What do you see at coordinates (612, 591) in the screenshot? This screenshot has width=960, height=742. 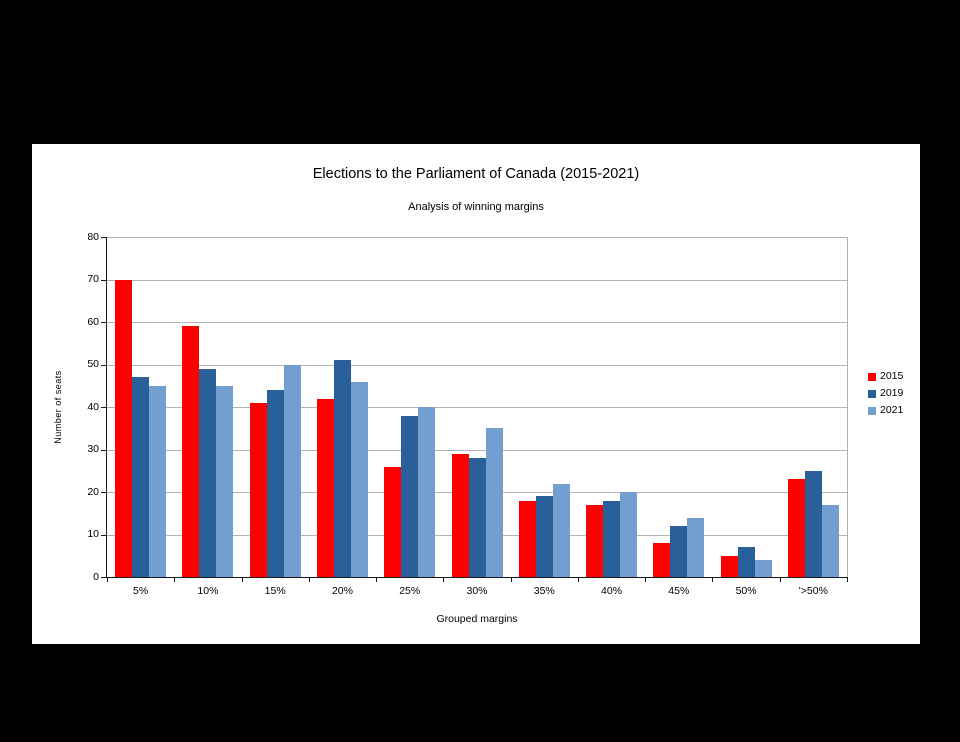 I see `x-tick-label: 40%` at bounding box center [612, 591].